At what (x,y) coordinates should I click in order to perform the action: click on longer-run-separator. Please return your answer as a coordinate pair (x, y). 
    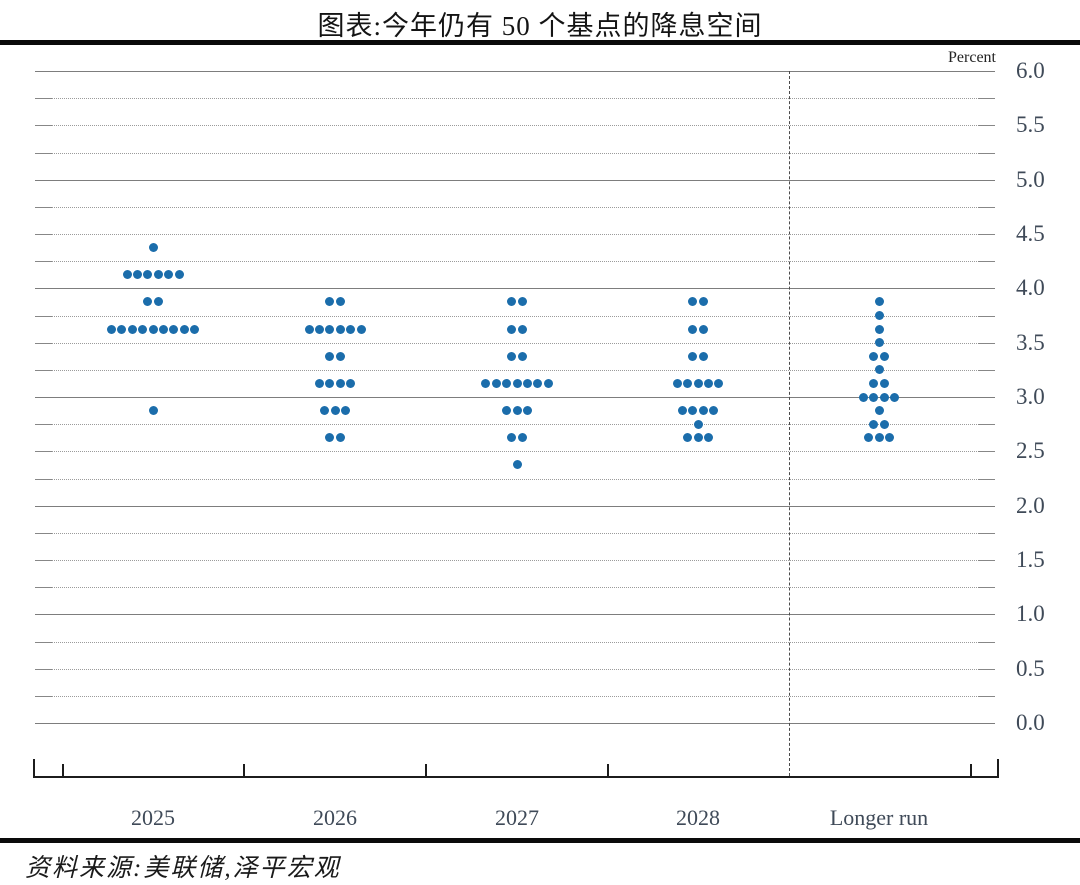
    Looking at the image, I should click on (789, 423).